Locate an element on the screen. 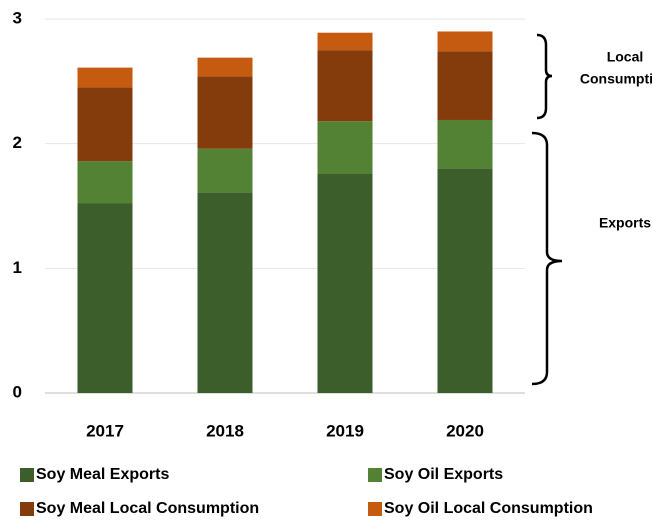 This screenshot has height=525, width=652. annotation: Consumption is located at coordinates (616, 79).